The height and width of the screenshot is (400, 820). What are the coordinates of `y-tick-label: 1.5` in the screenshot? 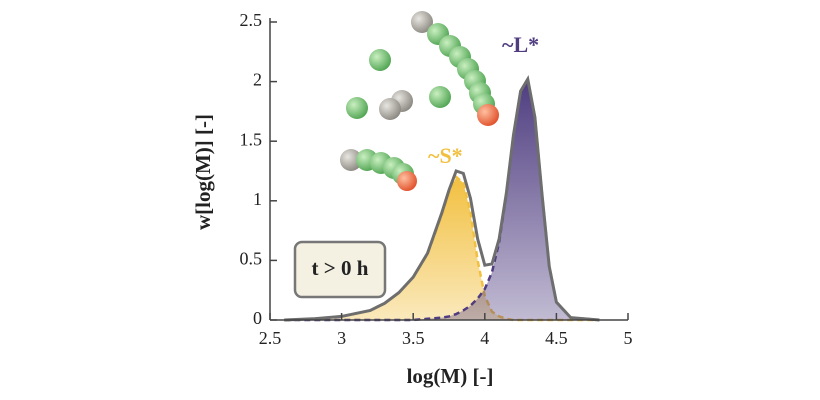 It's located at (251, 139).